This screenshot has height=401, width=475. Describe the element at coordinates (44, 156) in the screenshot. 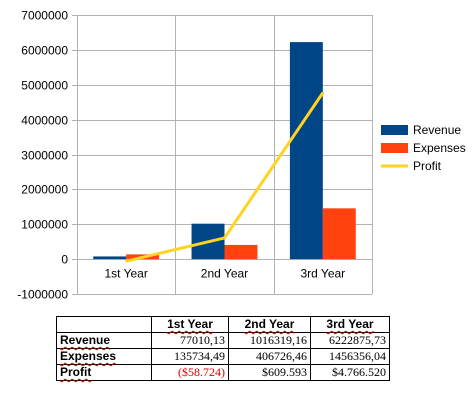

I see `y-tick-label: 3000000` at that location.